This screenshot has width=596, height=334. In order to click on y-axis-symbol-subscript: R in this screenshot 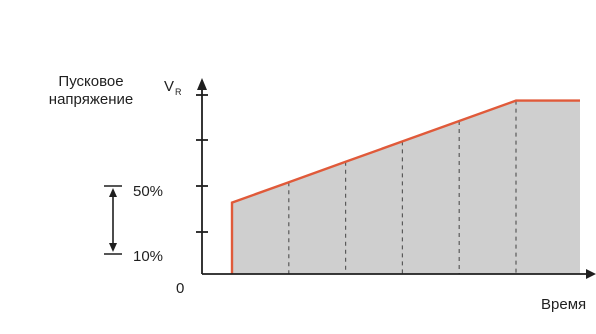, I will do `click(178, 92)`.